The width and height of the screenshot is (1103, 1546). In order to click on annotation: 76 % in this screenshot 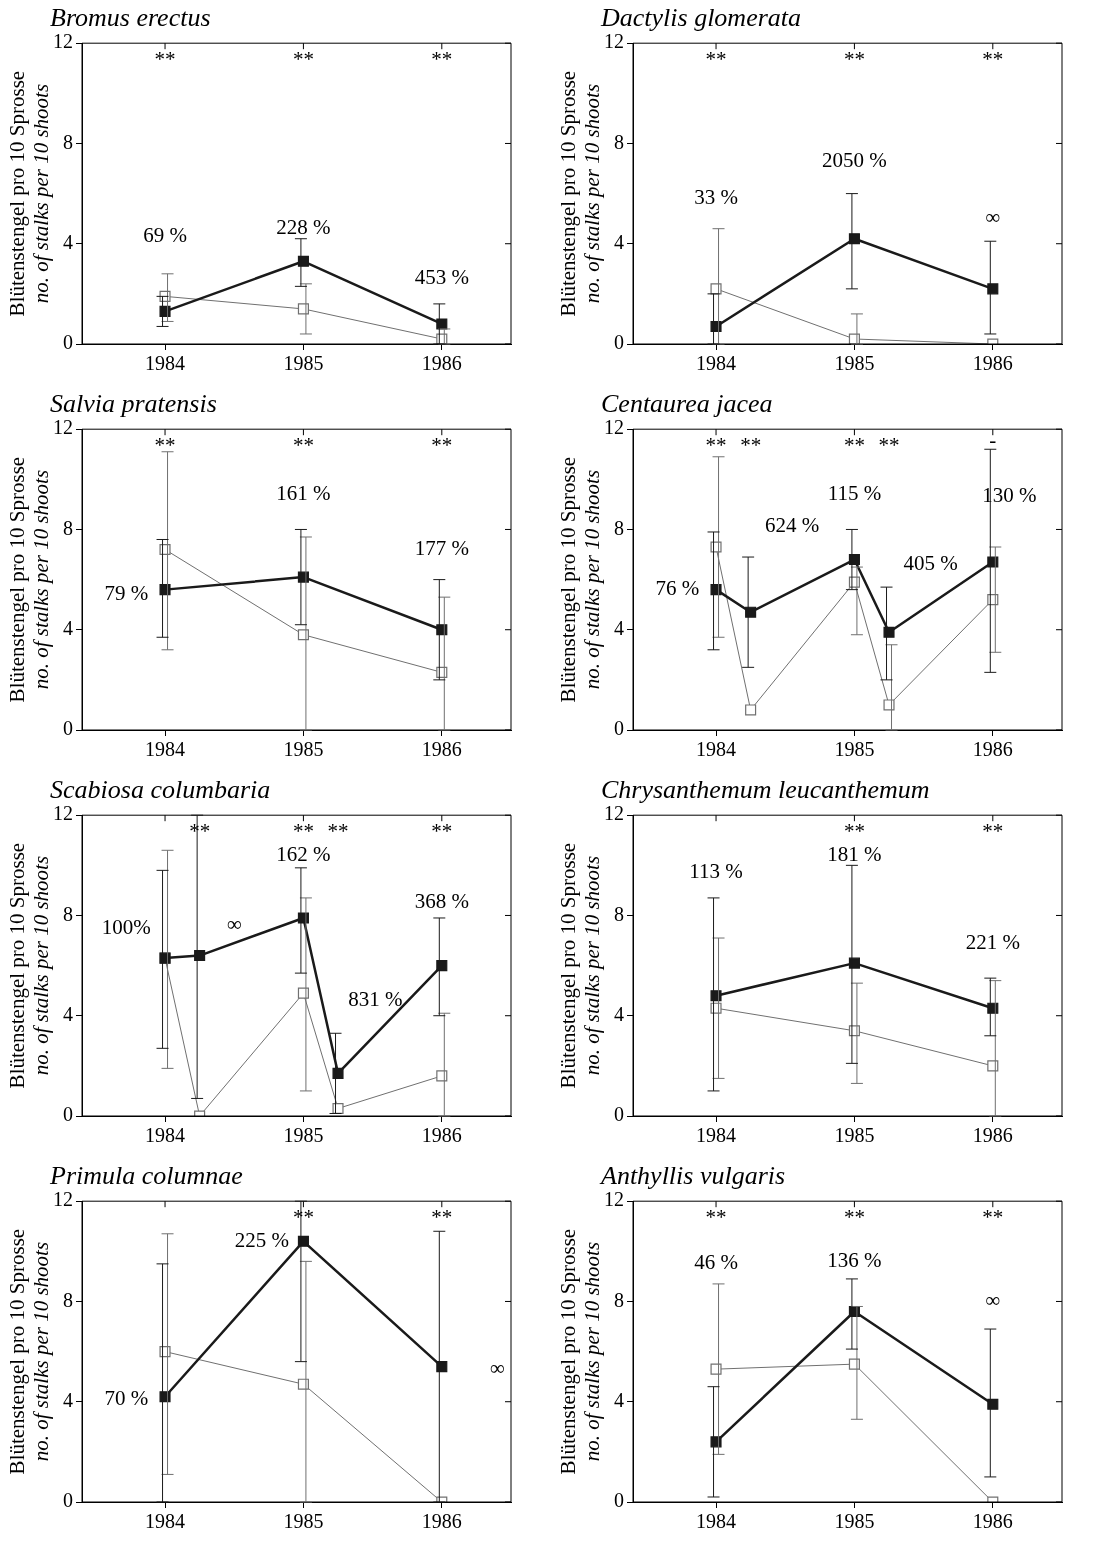, I will do `click(677, 588)`.